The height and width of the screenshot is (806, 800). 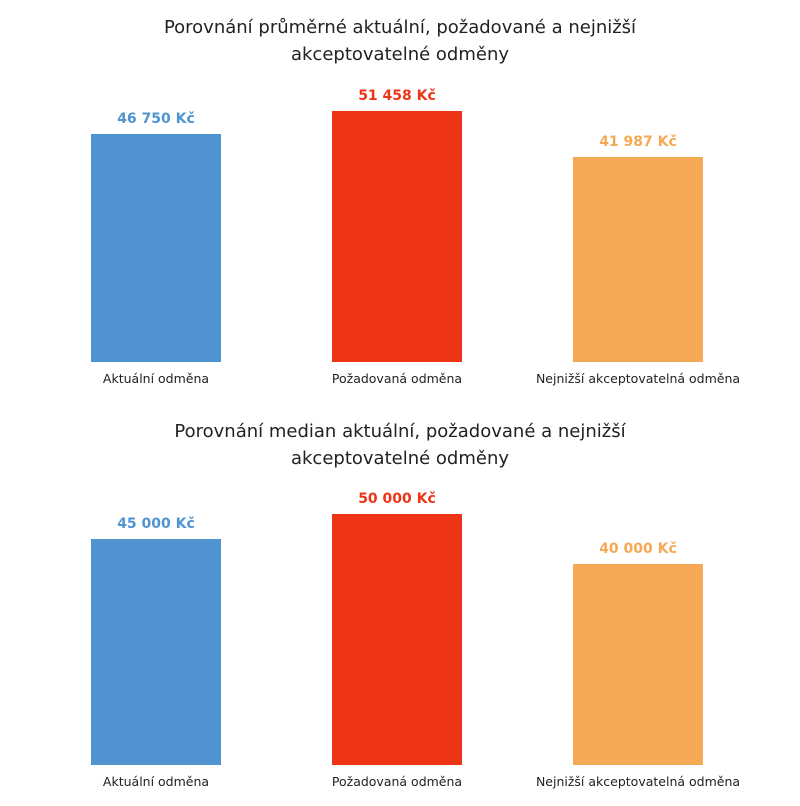 What do you see at coordinates (638, 142) in the screenshot?
I see `value-label-3: 41 987 Kč` at bounding box center [638, 142].